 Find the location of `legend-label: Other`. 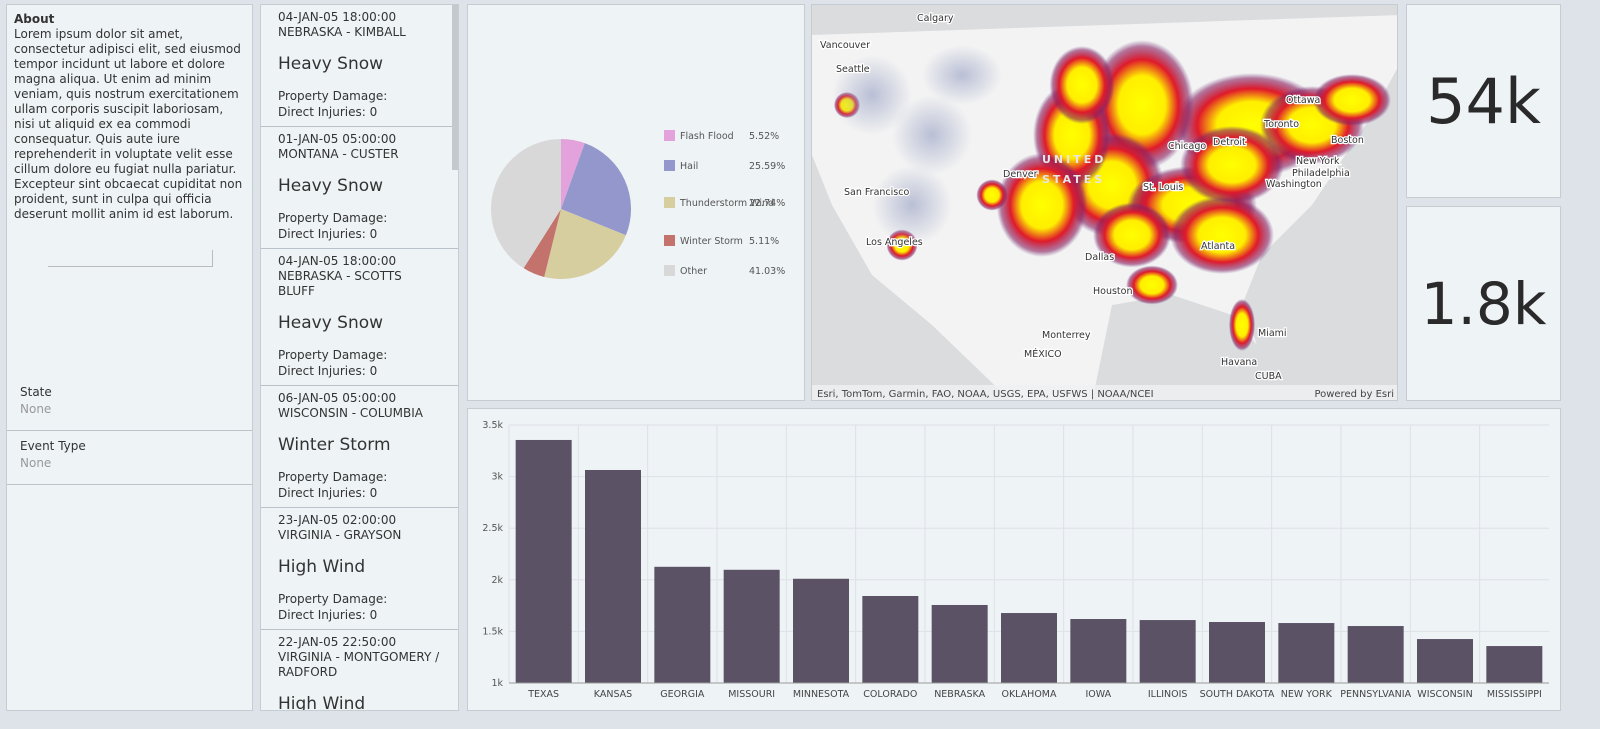

legend-label: Other is located at coordinates (693, 271).